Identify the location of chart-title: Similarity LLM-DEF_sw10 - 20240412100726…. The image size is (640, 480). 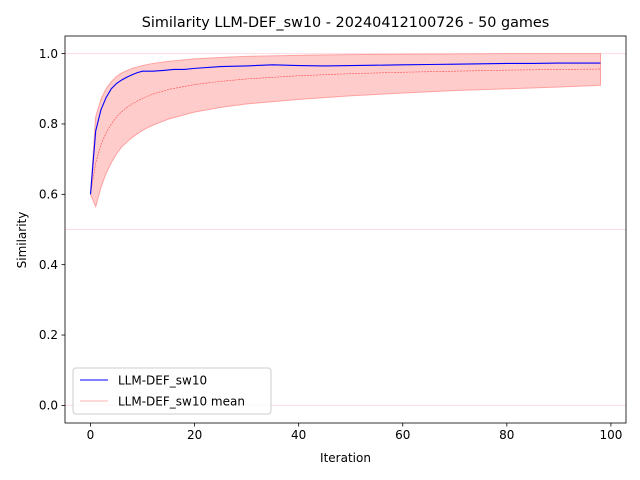
(346, 23).